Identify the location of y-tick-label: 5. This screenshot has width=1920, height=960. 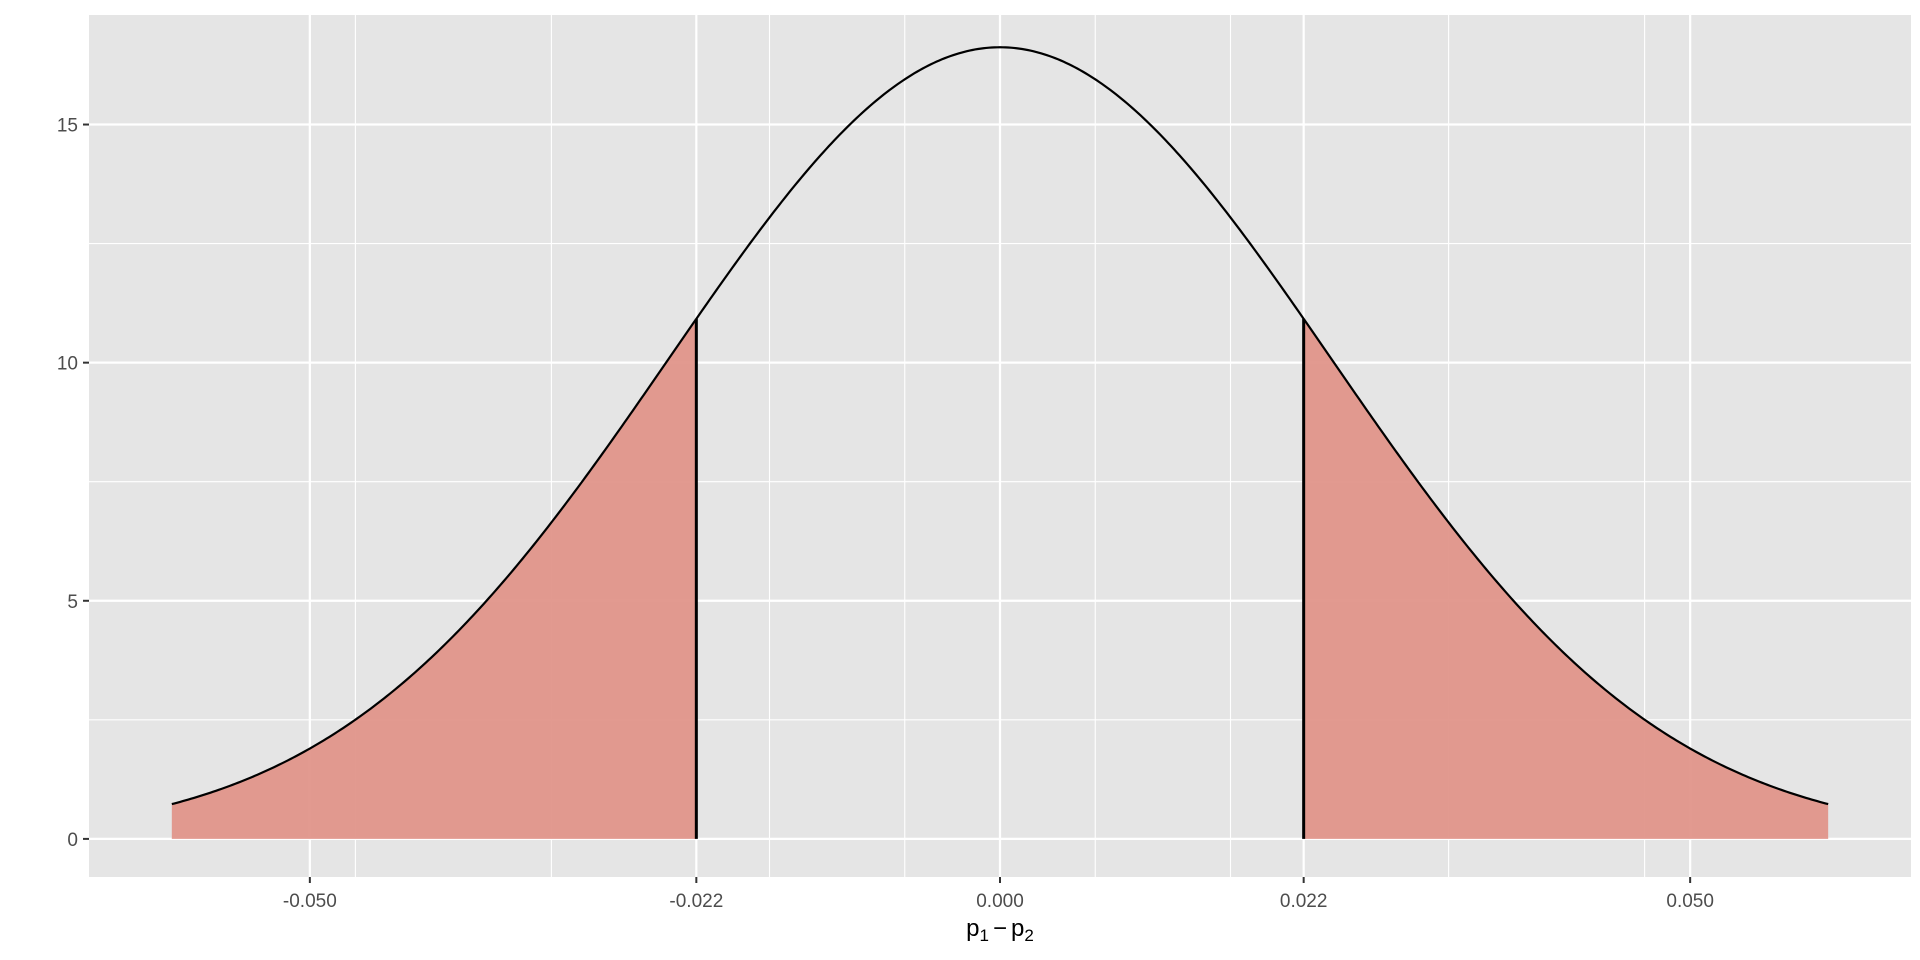
(72, 602).